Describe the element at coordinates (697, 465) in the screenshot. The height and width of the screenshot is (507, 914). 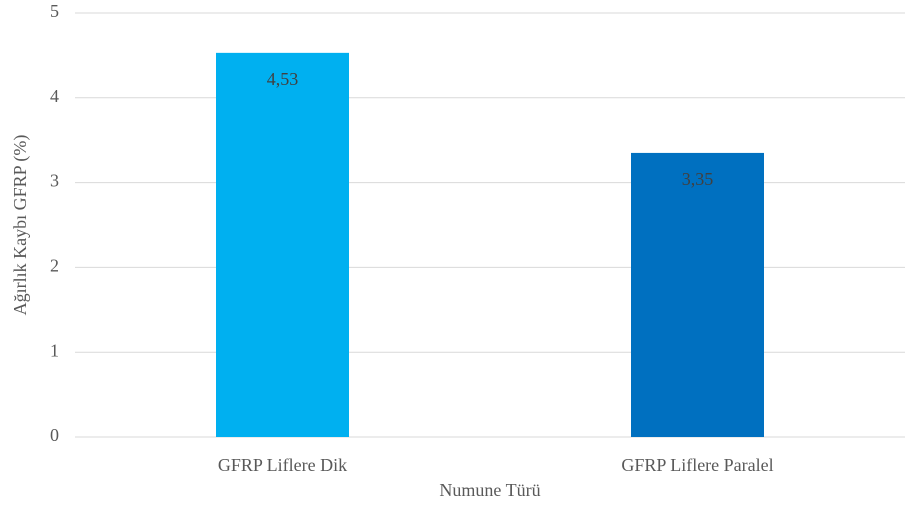
I see `x-tick-label: GFRP Liflere Paralel` at that location.